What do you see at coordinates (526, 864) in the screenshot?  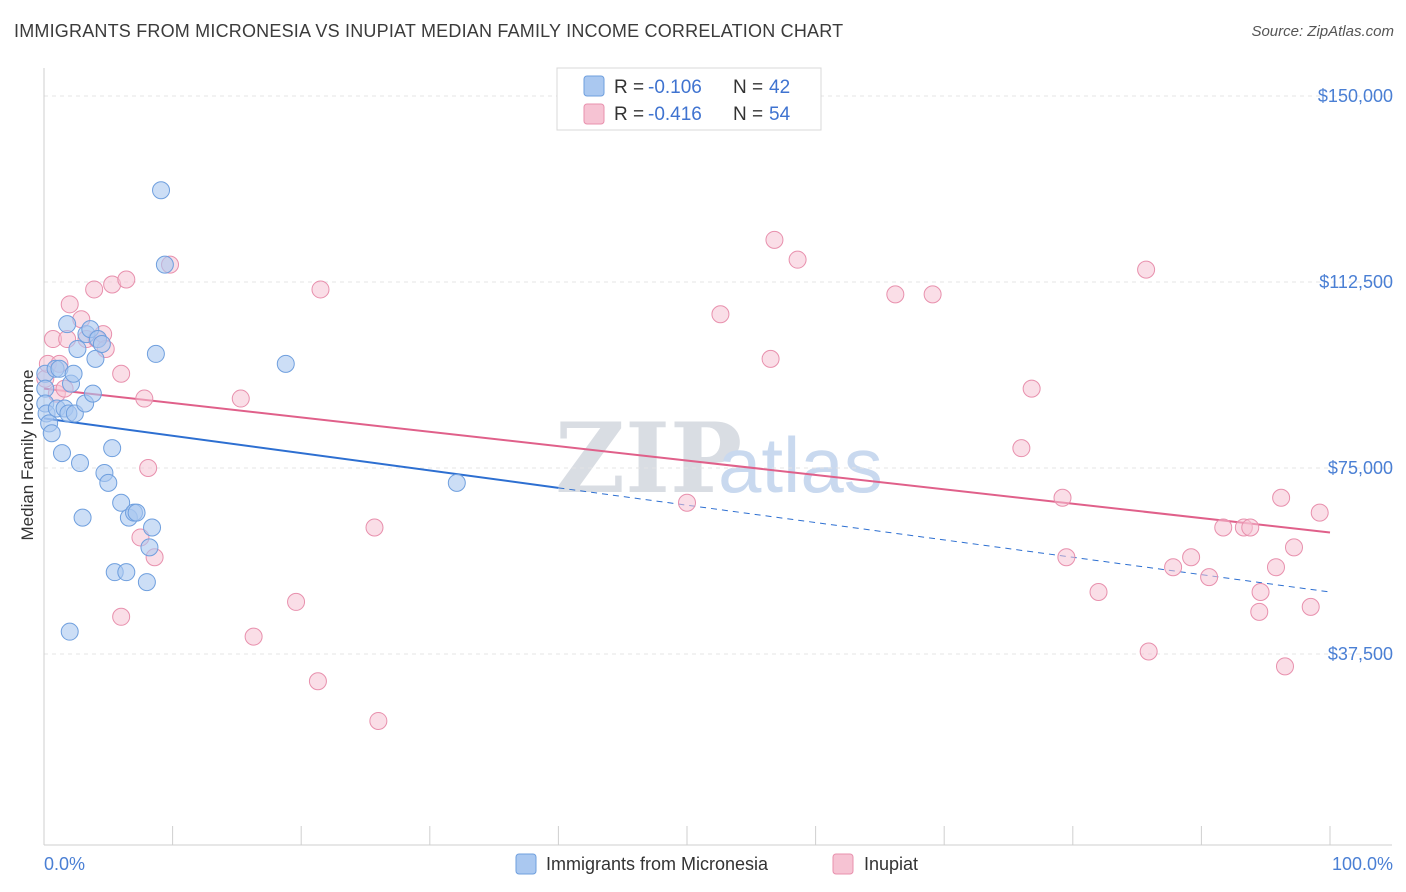 I see `series-legend-swatch-blue` at bounding box center [526, 864].